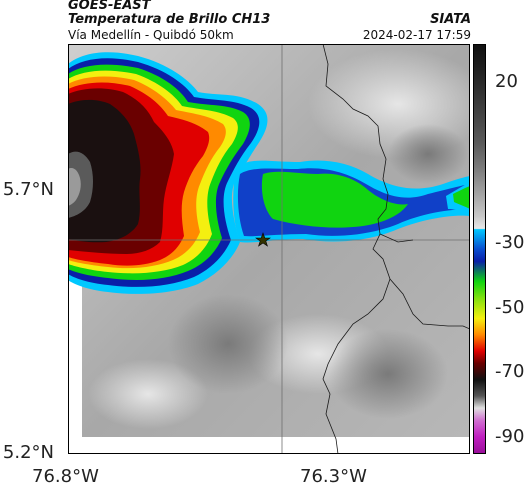  Describe the element at coordinates (263, 239) in the screenshot. I see `location-star-marker` at that location.